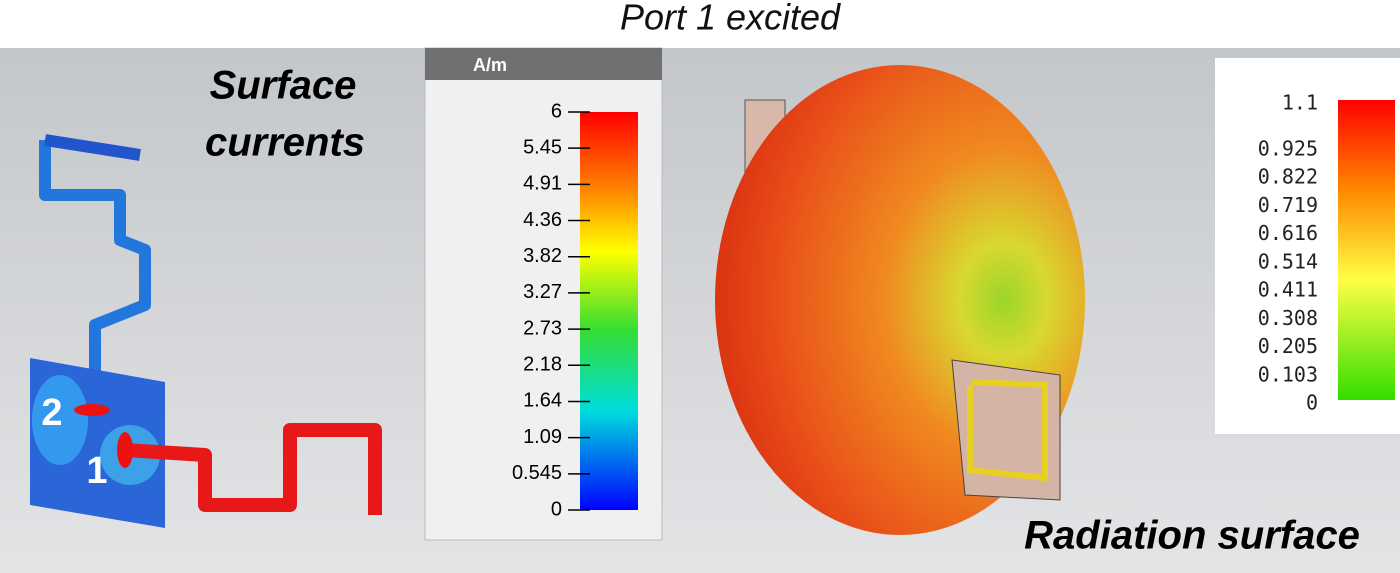 This screenshot has width=1400, height=573. Describe the element at coordinates (542, 365) in the screenshot. I see `legend-label: 2.18` at that location.